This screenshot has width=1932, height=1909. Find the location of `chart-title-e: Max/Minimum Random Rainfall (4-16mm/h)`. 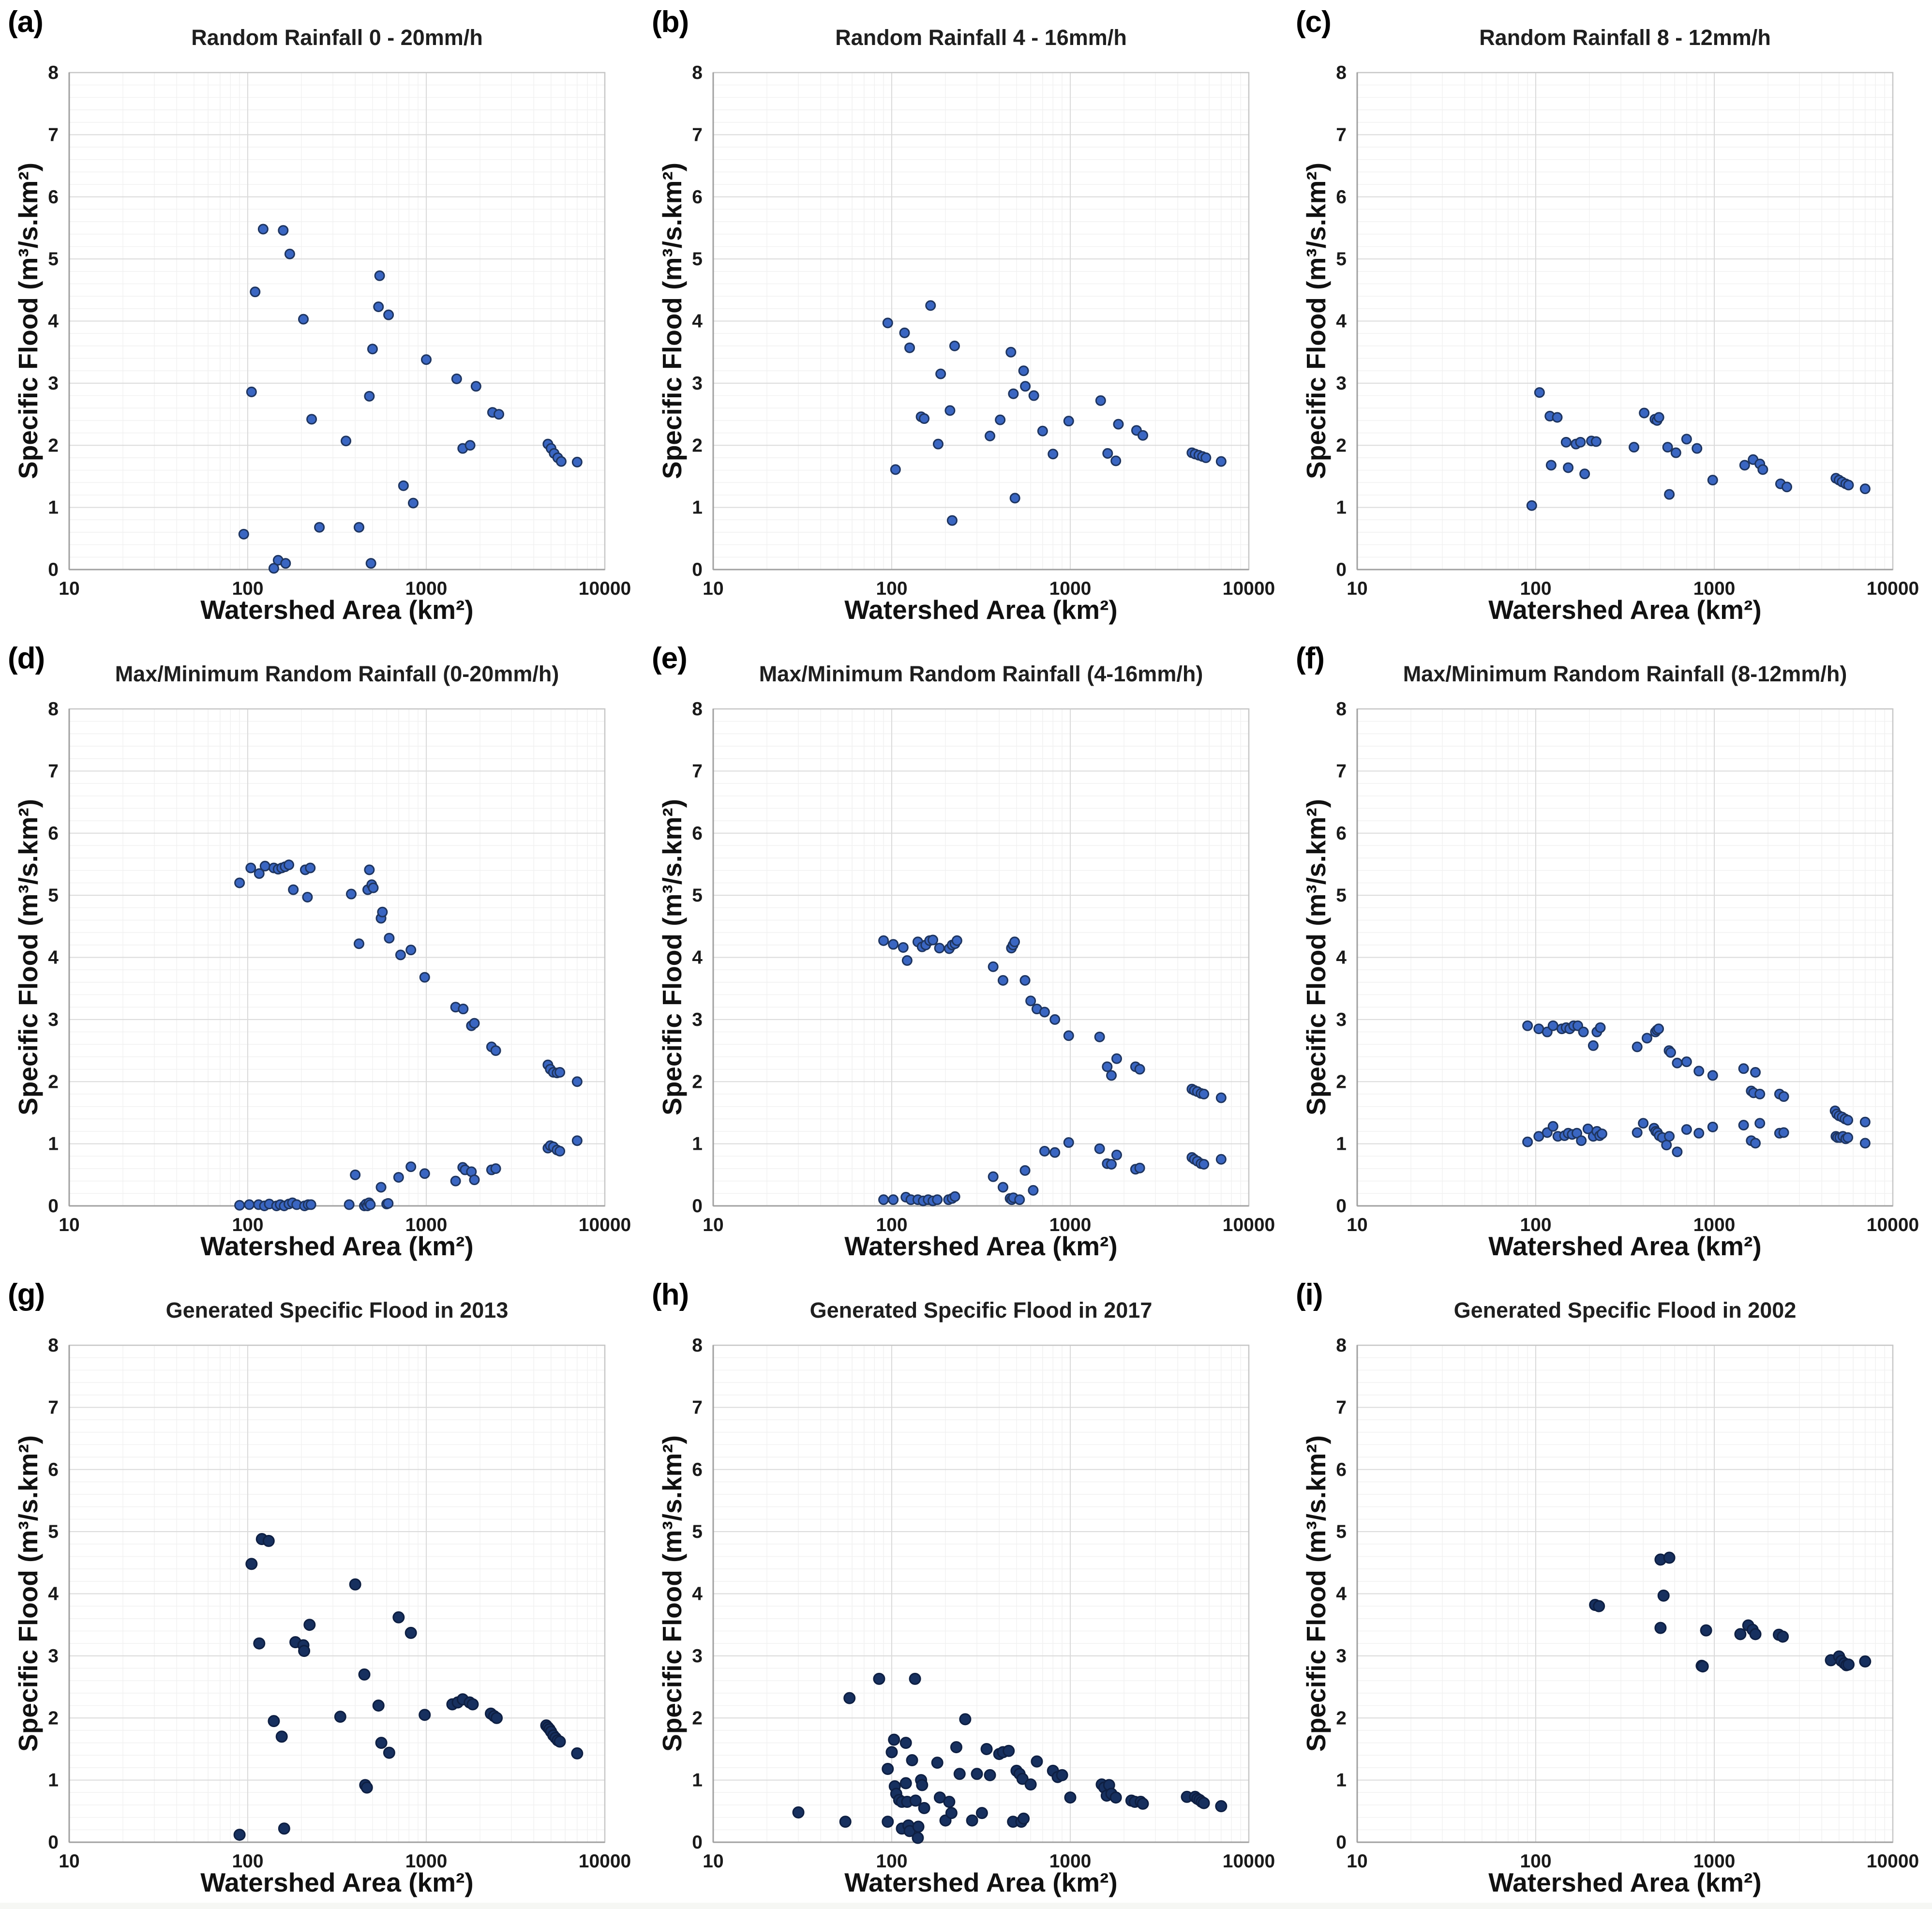

chart-title-e: Max/Minimum Random Rainfall (4-16mm/h) is located at coordinates (981, 673).